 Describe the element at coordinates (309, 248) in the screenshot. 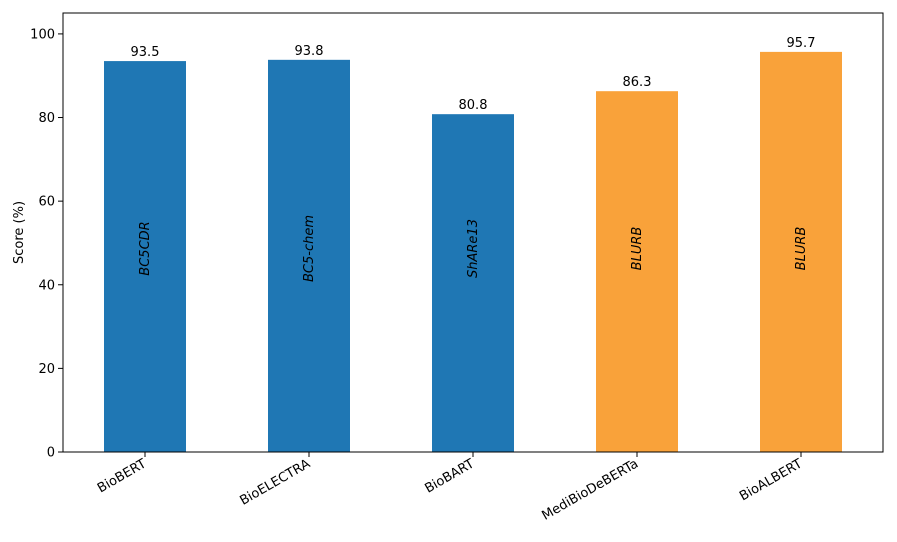

I see `bar-annotation: BC5-chem` at that location.